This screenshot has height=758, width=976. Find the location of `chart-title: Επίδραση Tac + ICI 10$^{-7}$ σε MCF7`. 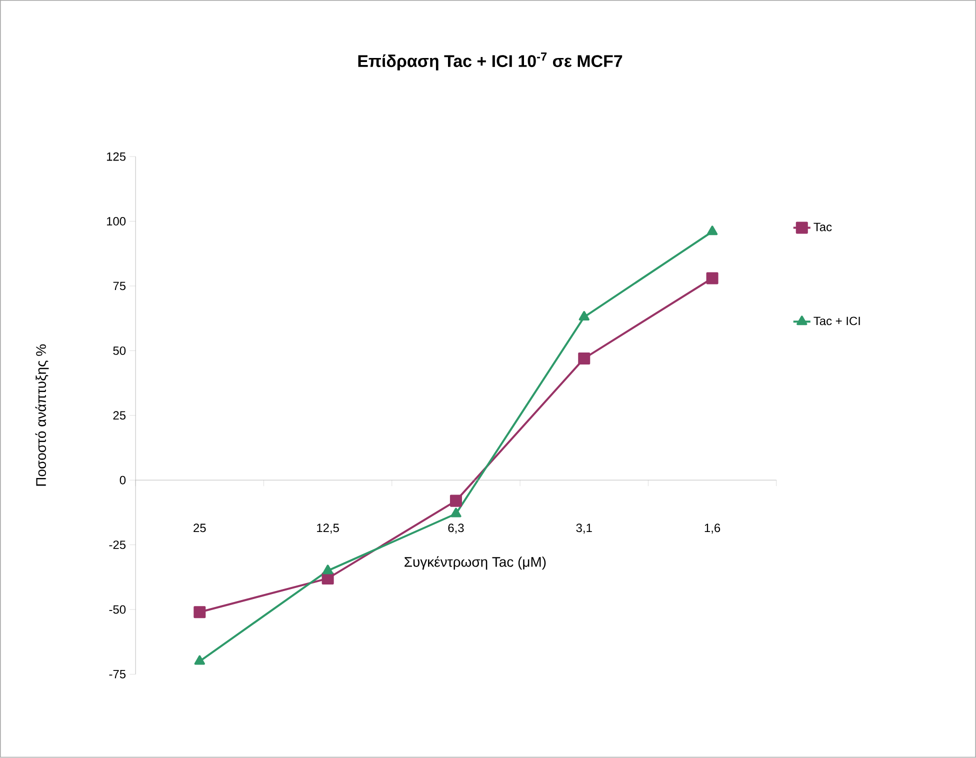

chart-title: Επίδραση Tac + ICI 10$^{-7}$ σε MCF7 is located at coordinates (490, 61).